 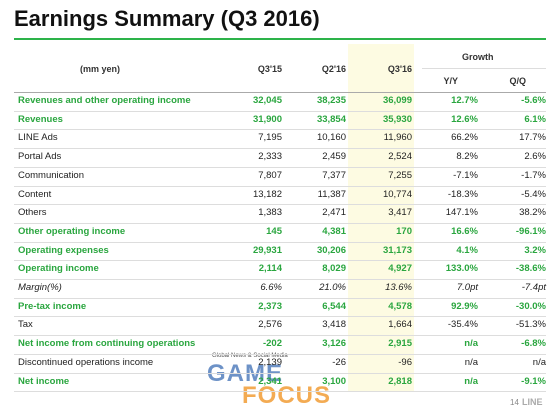 What do you see at coordinates (334, 231) in the screenshot?
I see `cell-value: 4,381` at bounding box center [334, 231].